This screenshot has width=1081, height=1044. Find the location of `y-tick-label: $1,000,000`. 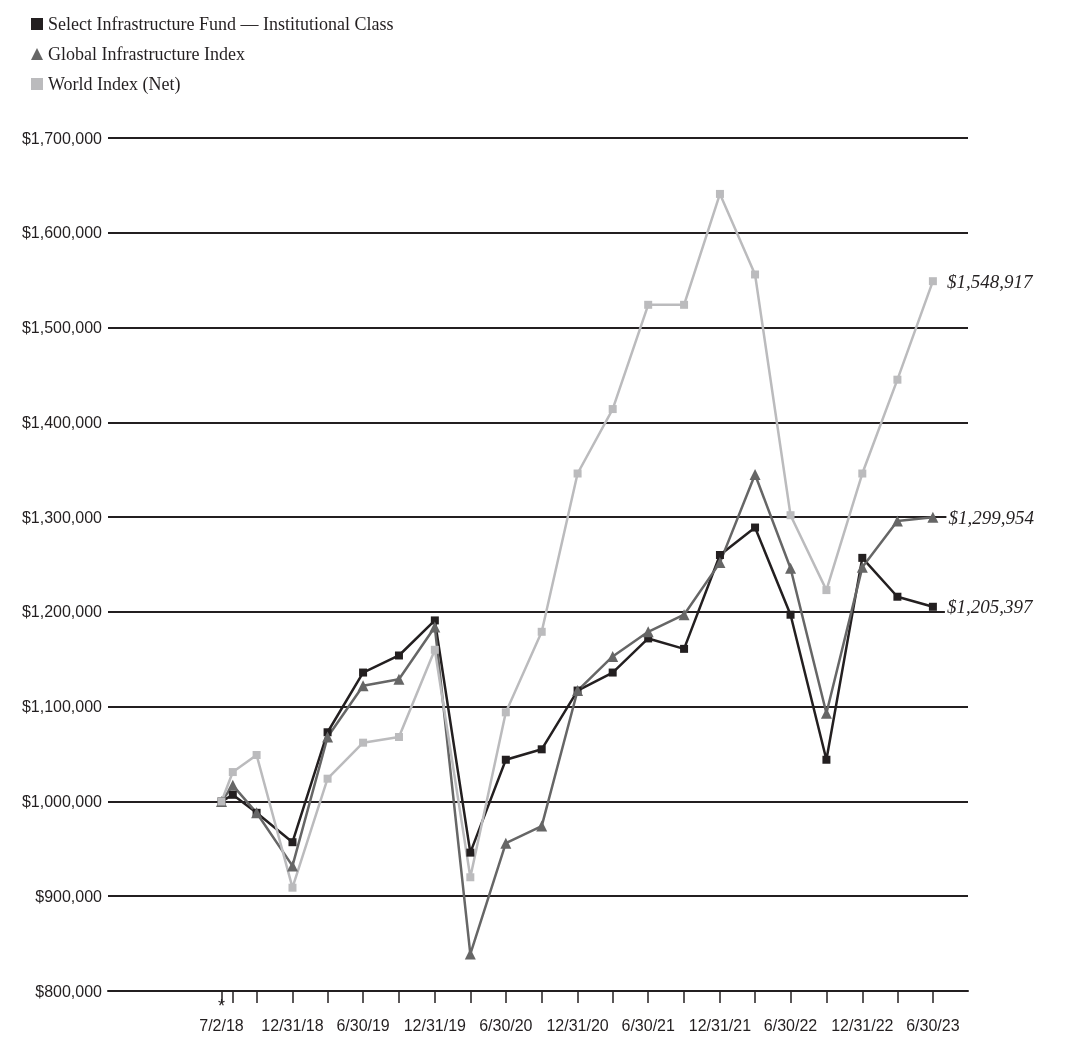

y-tick-label: $1,000,000 is located at coordinates (62, 801).